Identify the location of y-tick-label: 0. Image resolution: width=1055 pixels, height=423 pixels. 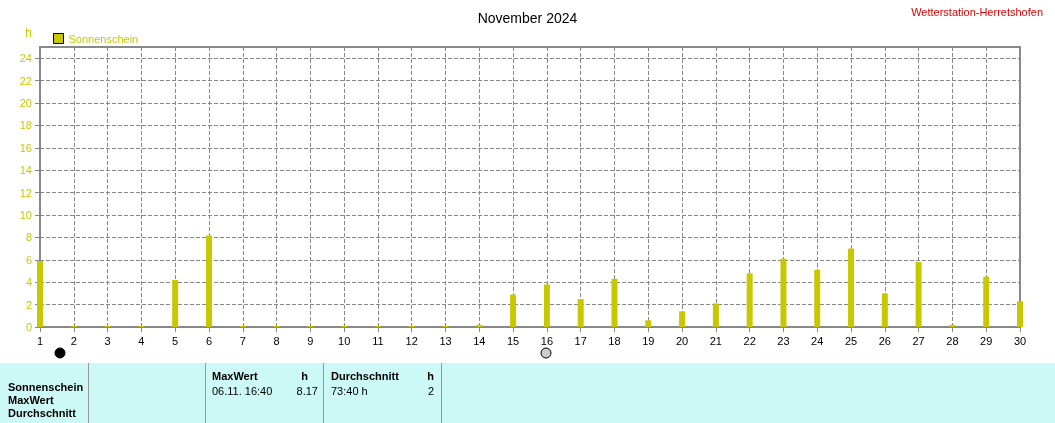
(28, 327).